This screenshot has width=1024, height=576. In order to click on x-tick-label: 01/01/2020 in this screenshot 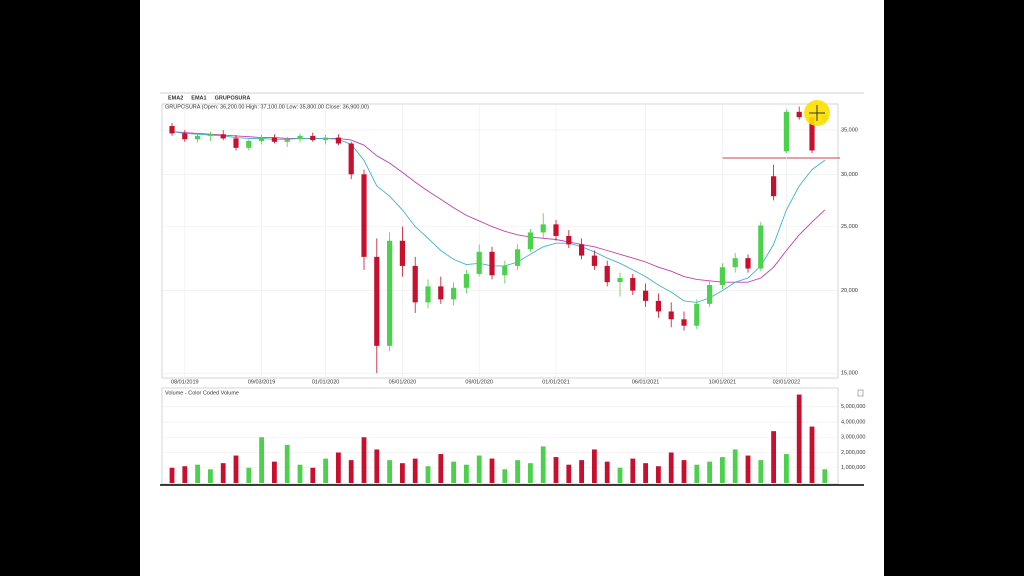, I will do `click(326, 382)`.